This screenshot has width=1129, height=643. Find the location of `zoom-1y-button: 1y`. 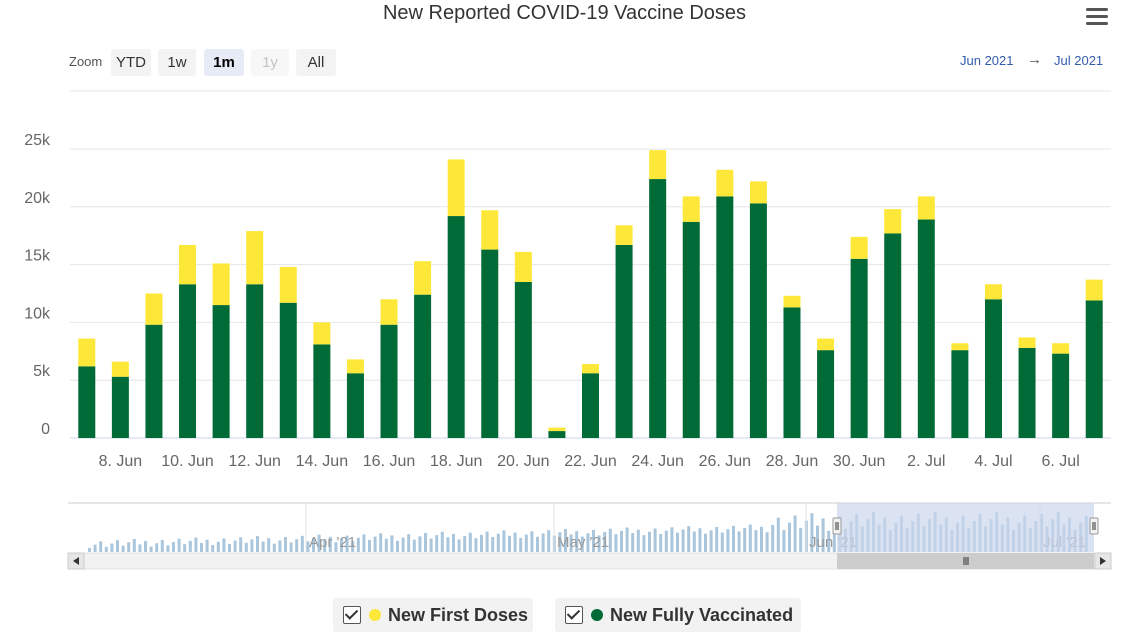

zoom-1y-button: 1y is located at coordinates (270, 62).